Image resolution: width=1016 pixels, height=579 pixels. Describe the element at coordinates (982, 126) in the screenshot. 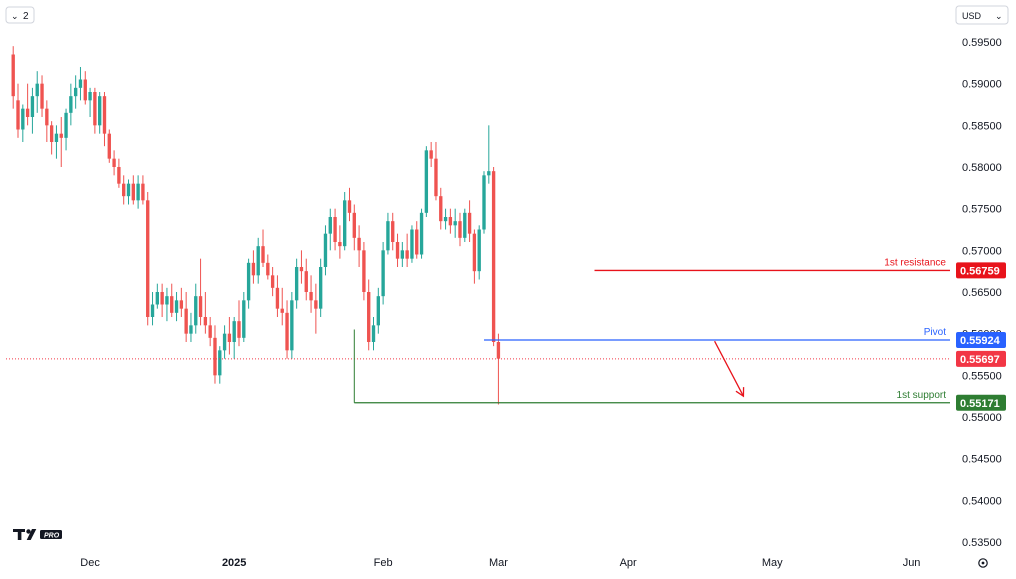

I see `y-tick-label: 0.58500` at that location.